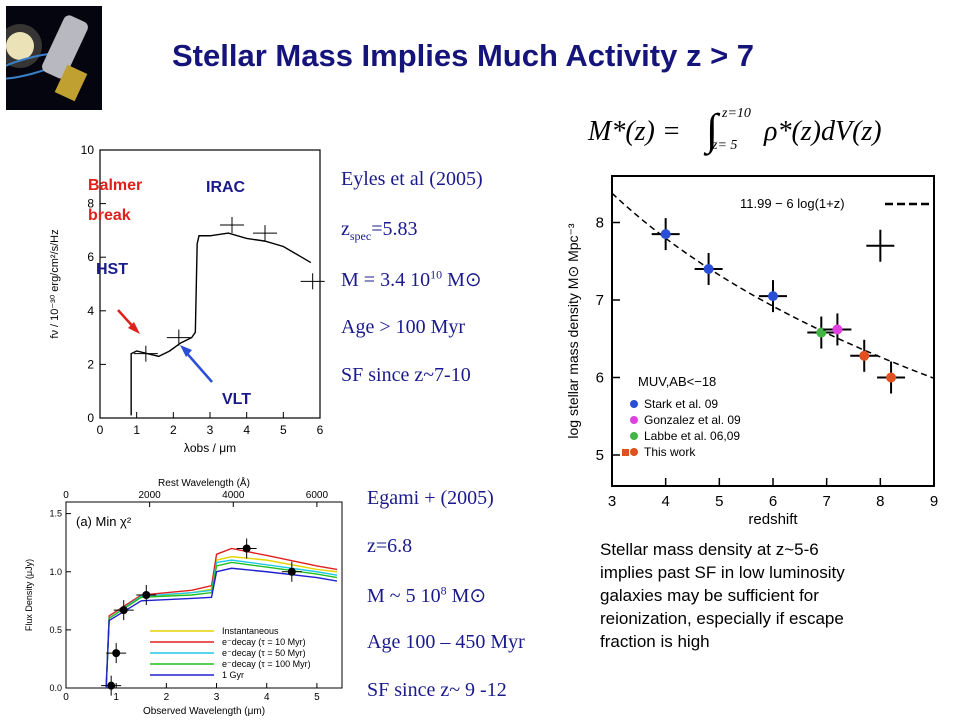 This screenshot has width=960, height=720. I want to click on formula-upper-limit: z=10, so click(736, 113).